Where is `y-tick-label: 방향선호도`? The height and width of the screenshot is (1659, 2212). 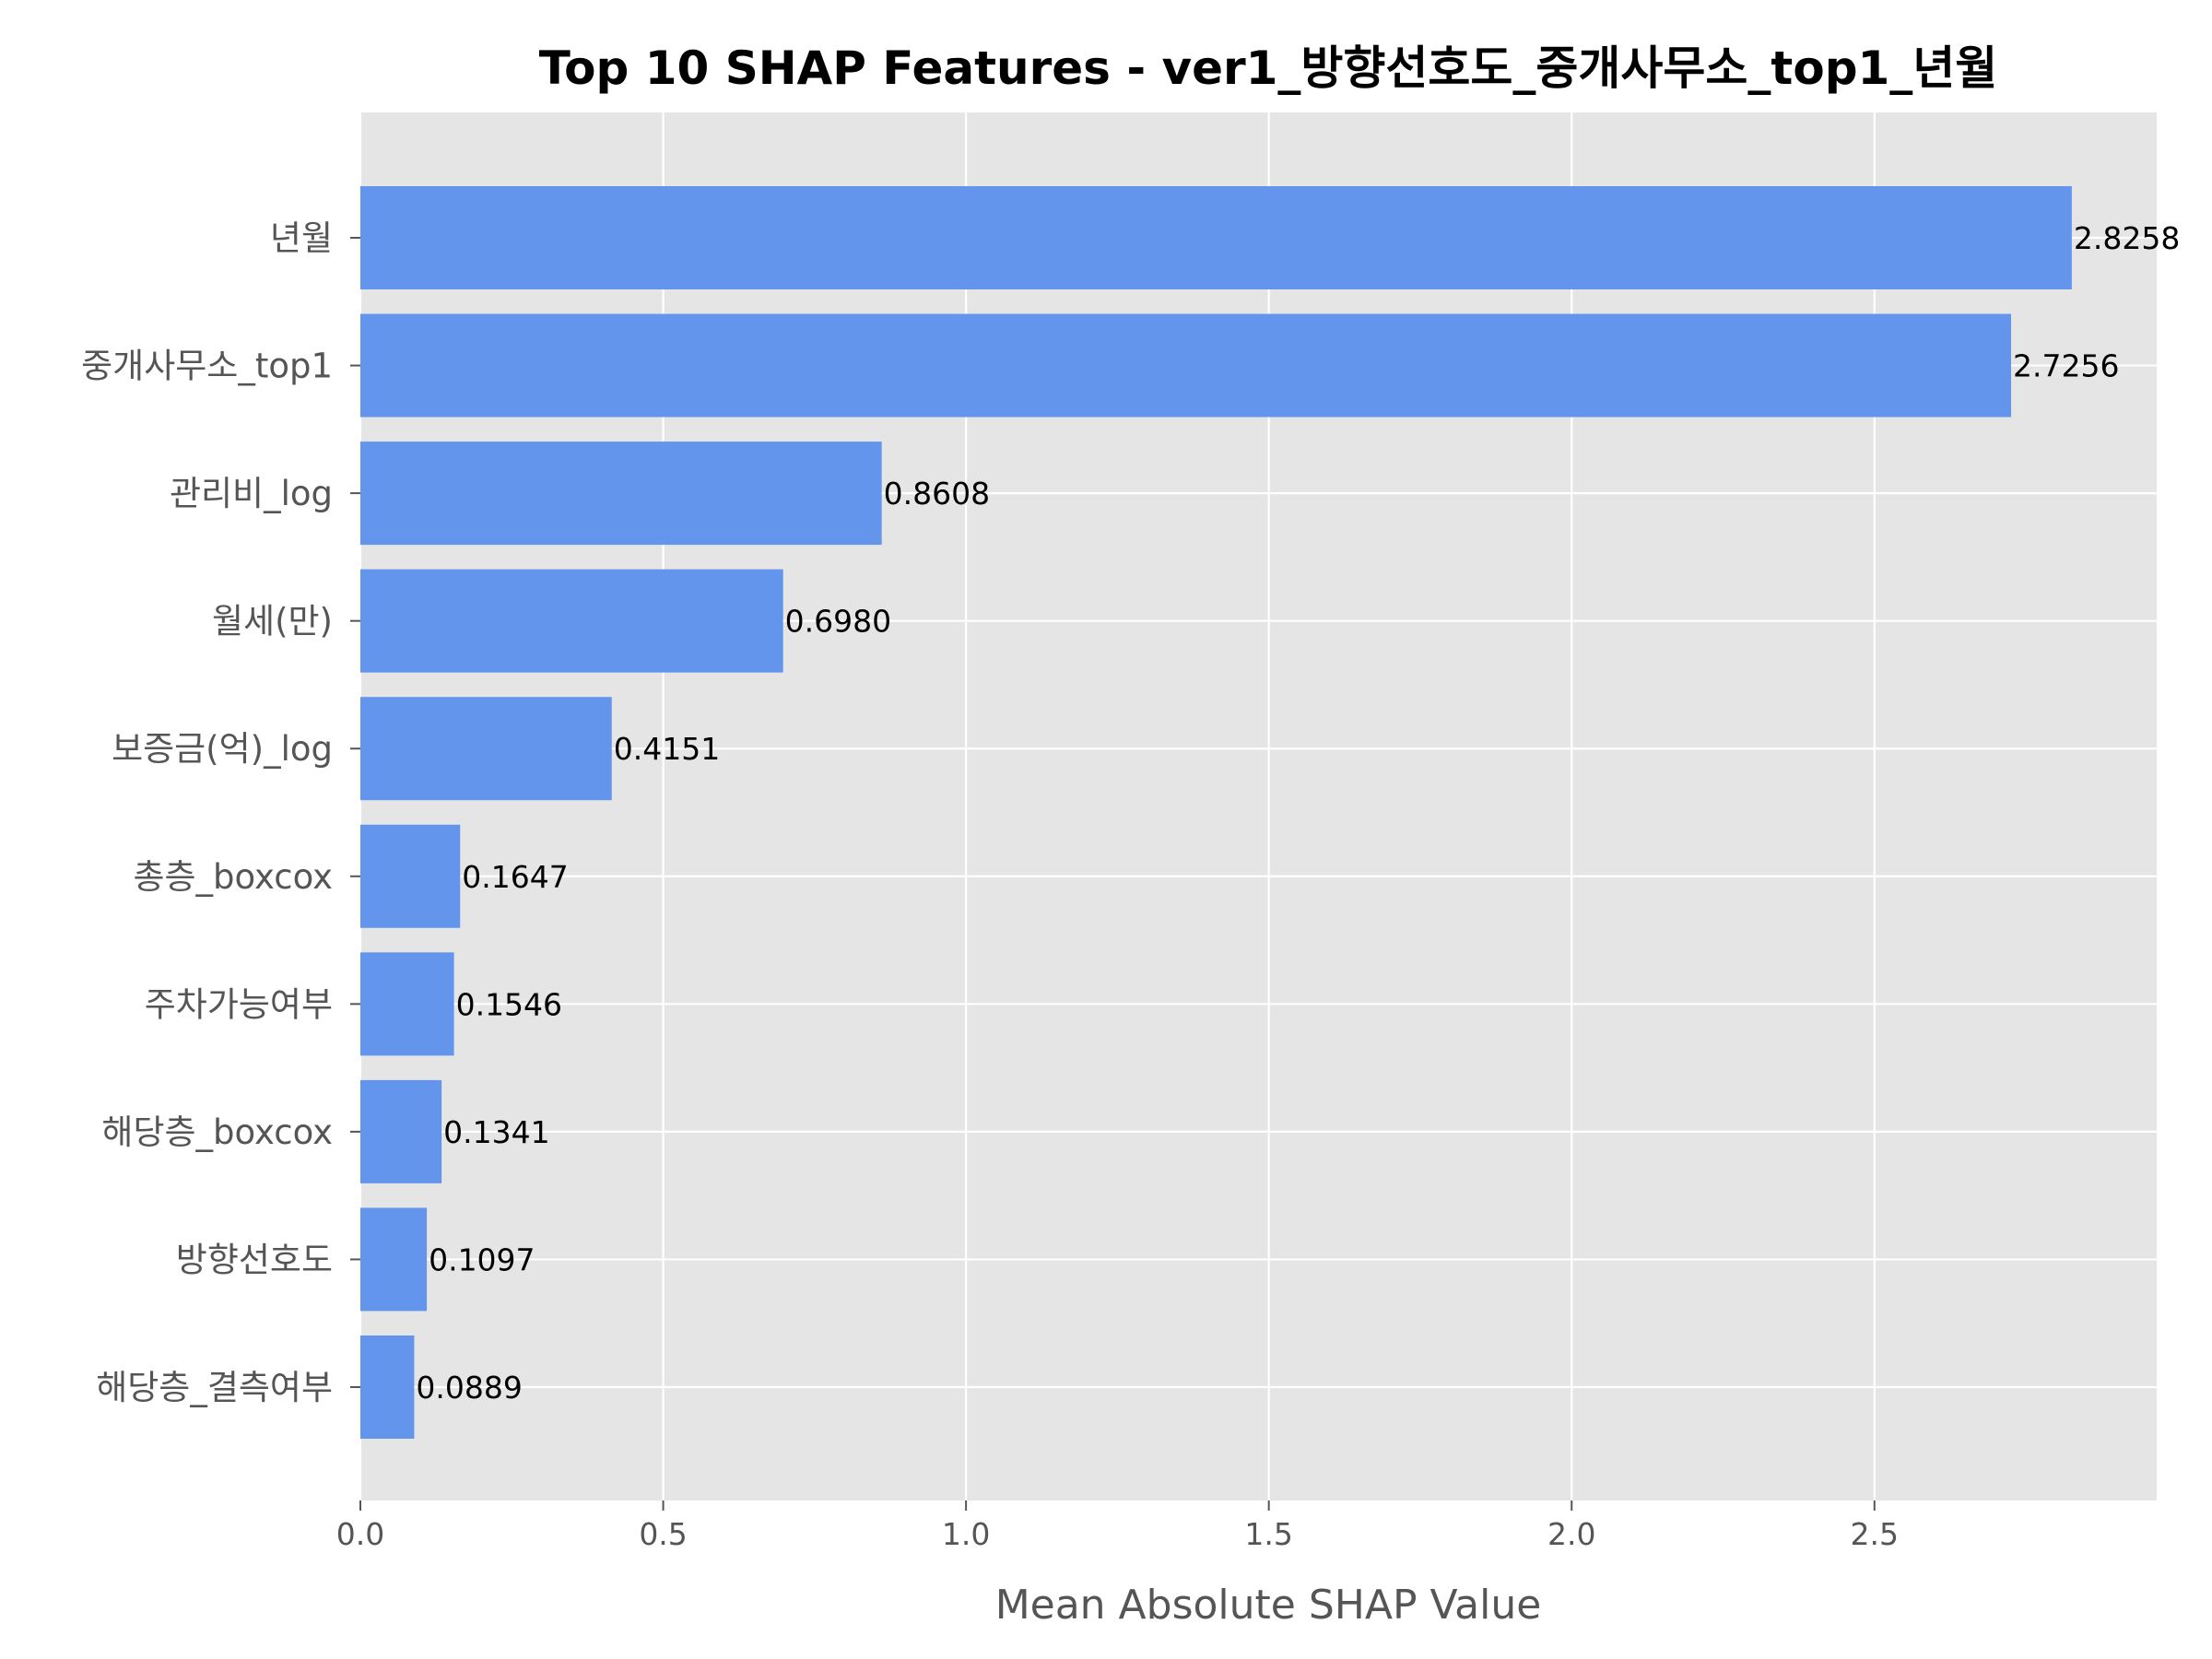 y-tick-label: 방향선호도 is located at coordinates (254, 1259).